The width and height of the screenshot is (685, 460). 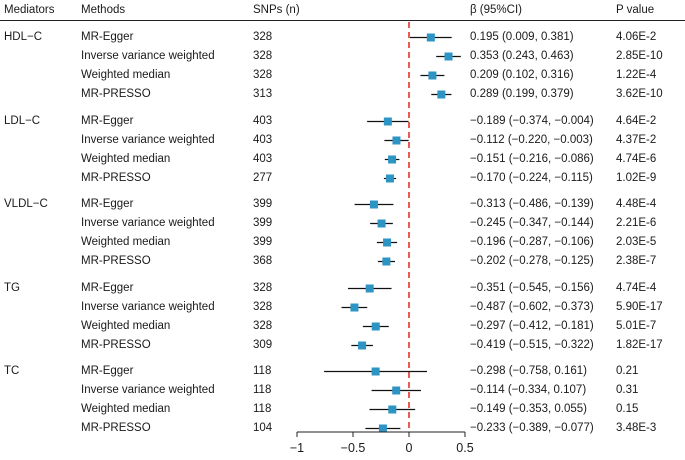 I want to click on mediator-label: LDL−C, so click(x=22, y=121).